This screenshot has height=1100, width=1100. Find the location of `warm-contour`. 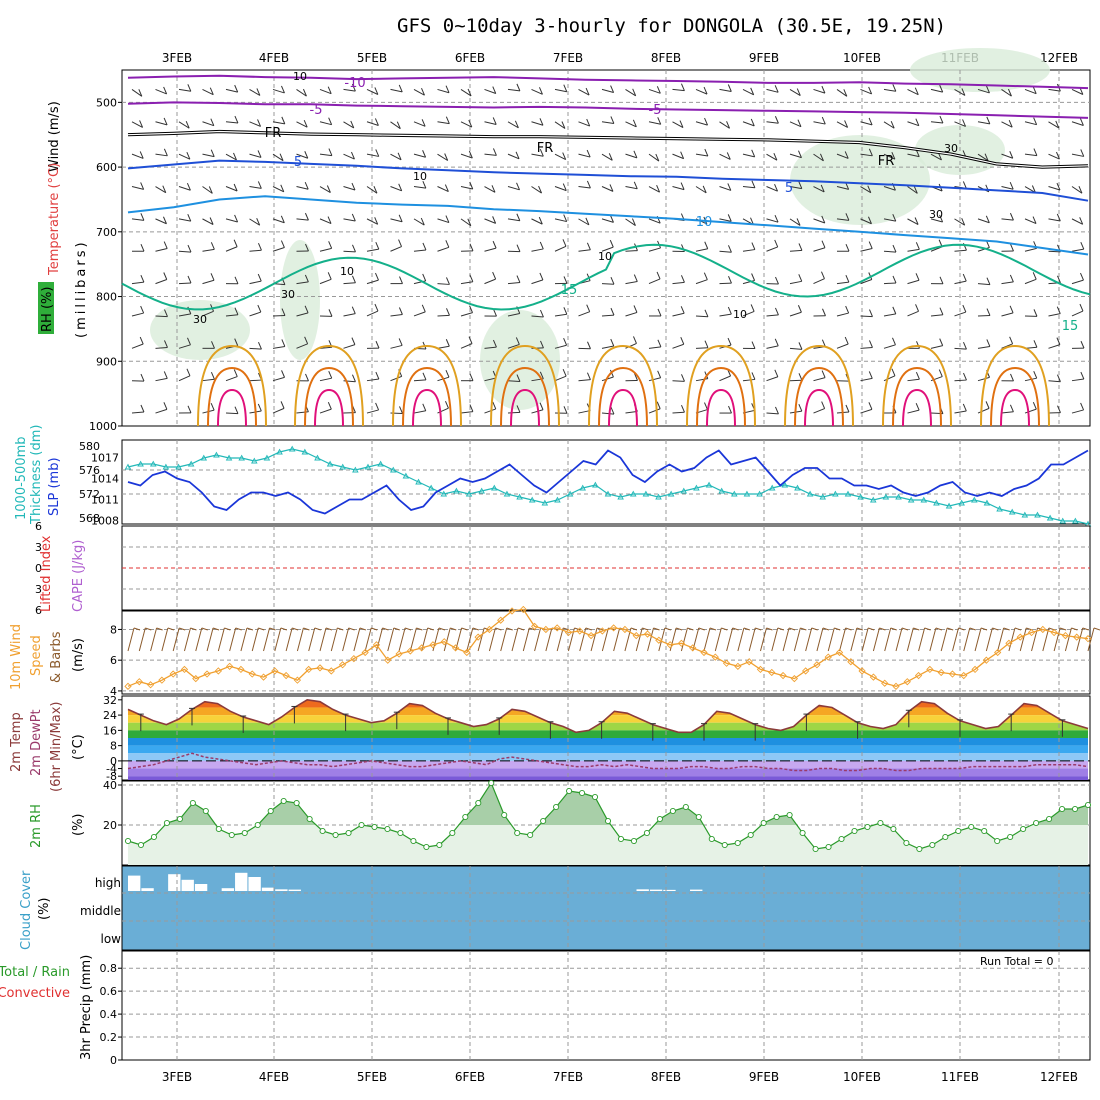

warm-contour is located at coordinates (329, 396).